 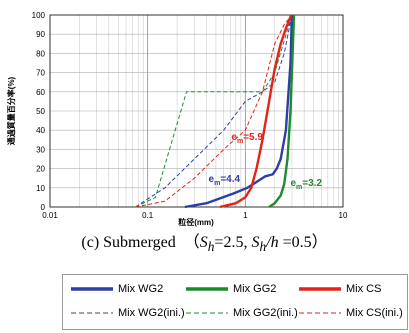 I want to click on caption-prefix: (c) Submerged （, so click(x=140, y=242).